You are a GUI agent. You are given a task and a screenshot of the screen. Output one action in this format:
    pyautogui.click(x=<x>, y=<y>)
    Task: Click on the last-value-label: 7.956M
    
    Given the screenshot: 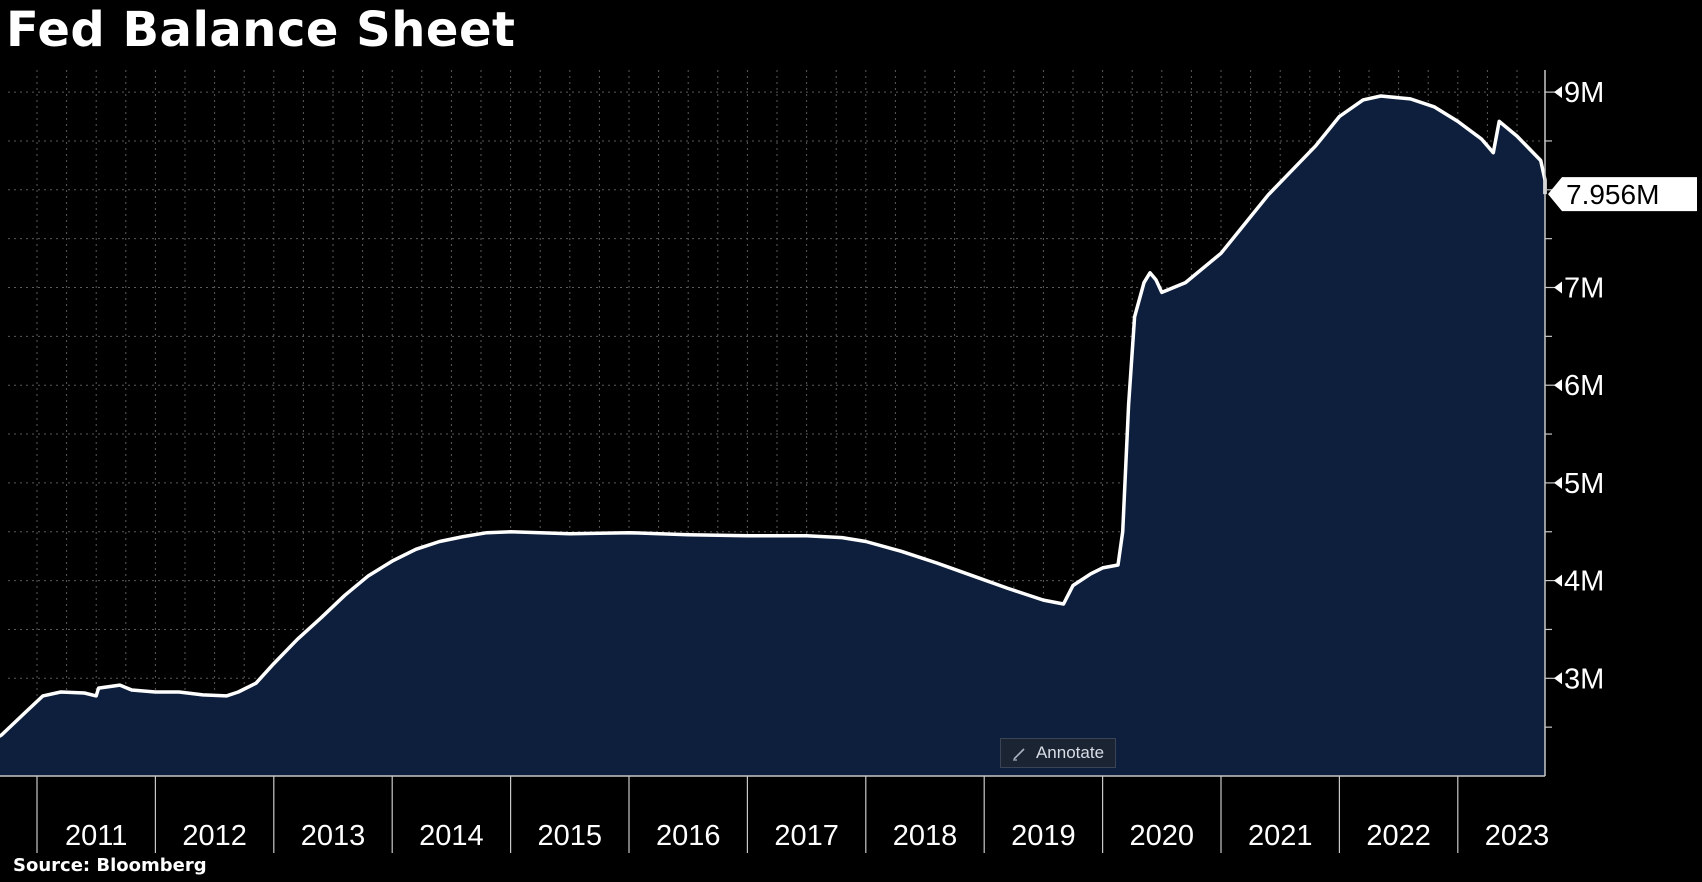 What is the action you would take?
    pyautogui.click(x=1612, y=194)
    